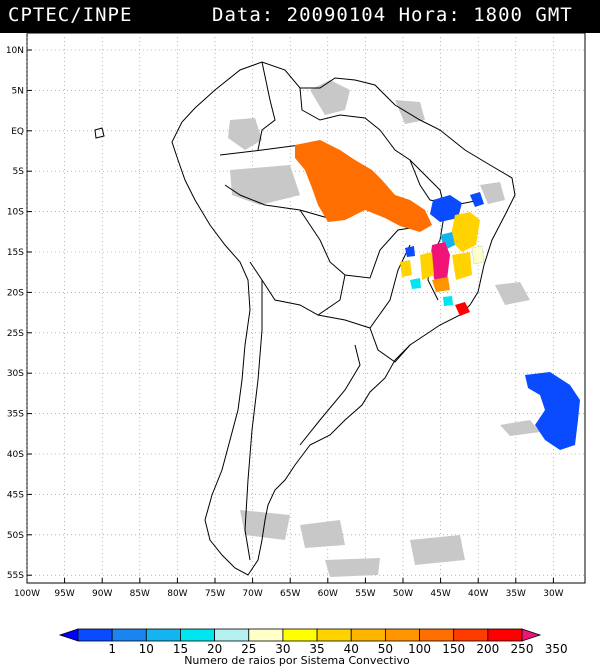 The height and width of the screenshot is (670, 600). Describe the element at coordinates (15, 576) in the screenshot. I see `lat-tick-label: 55S` at that location.